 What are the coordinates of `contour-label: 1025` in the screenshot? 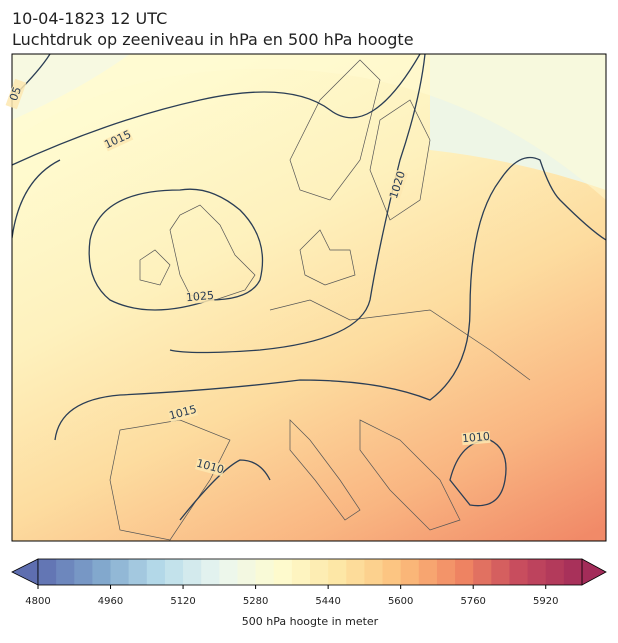 It's located at (199, 296).